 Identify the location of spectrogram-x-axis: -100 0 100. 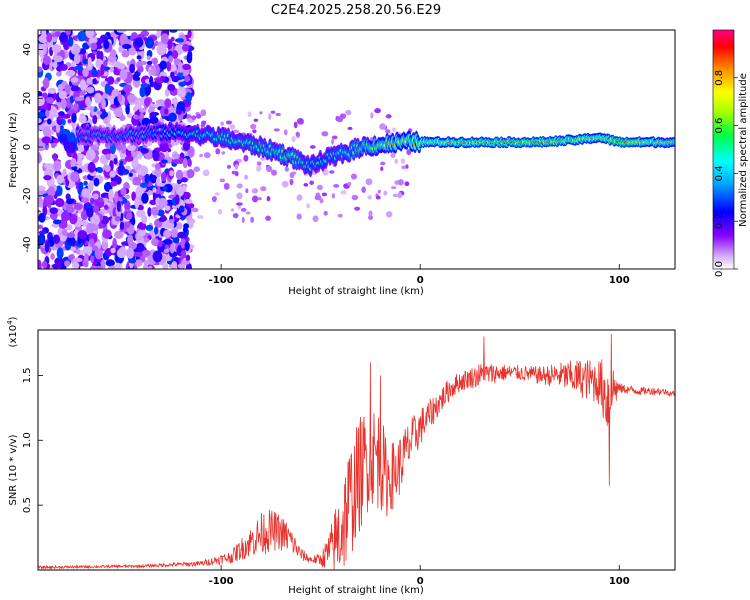
(419, 275).